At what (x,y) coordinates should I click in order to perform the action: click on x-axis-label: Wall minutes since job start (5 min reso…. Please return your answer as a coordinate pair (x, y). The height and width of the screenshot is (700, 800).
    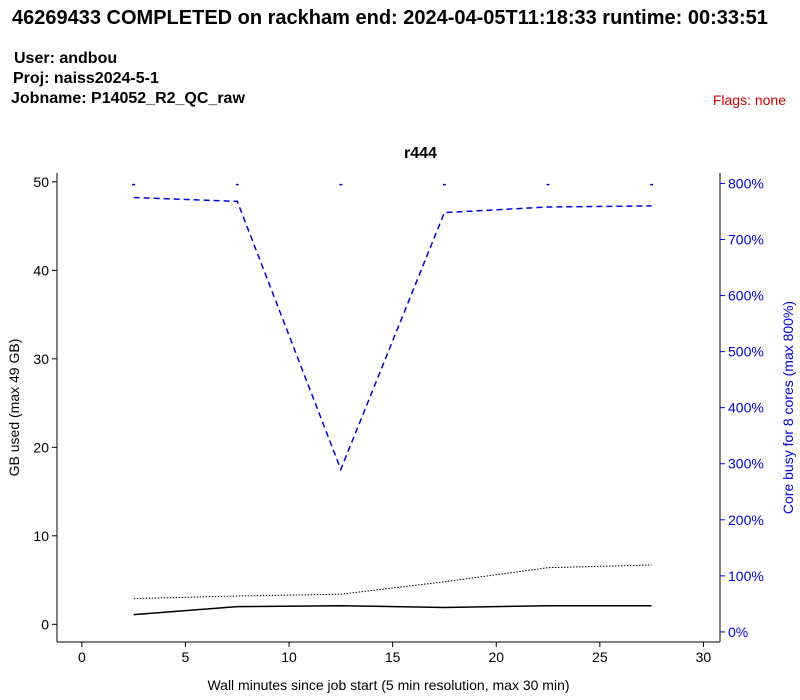
    Looking at the image, I should click on (388, 685).